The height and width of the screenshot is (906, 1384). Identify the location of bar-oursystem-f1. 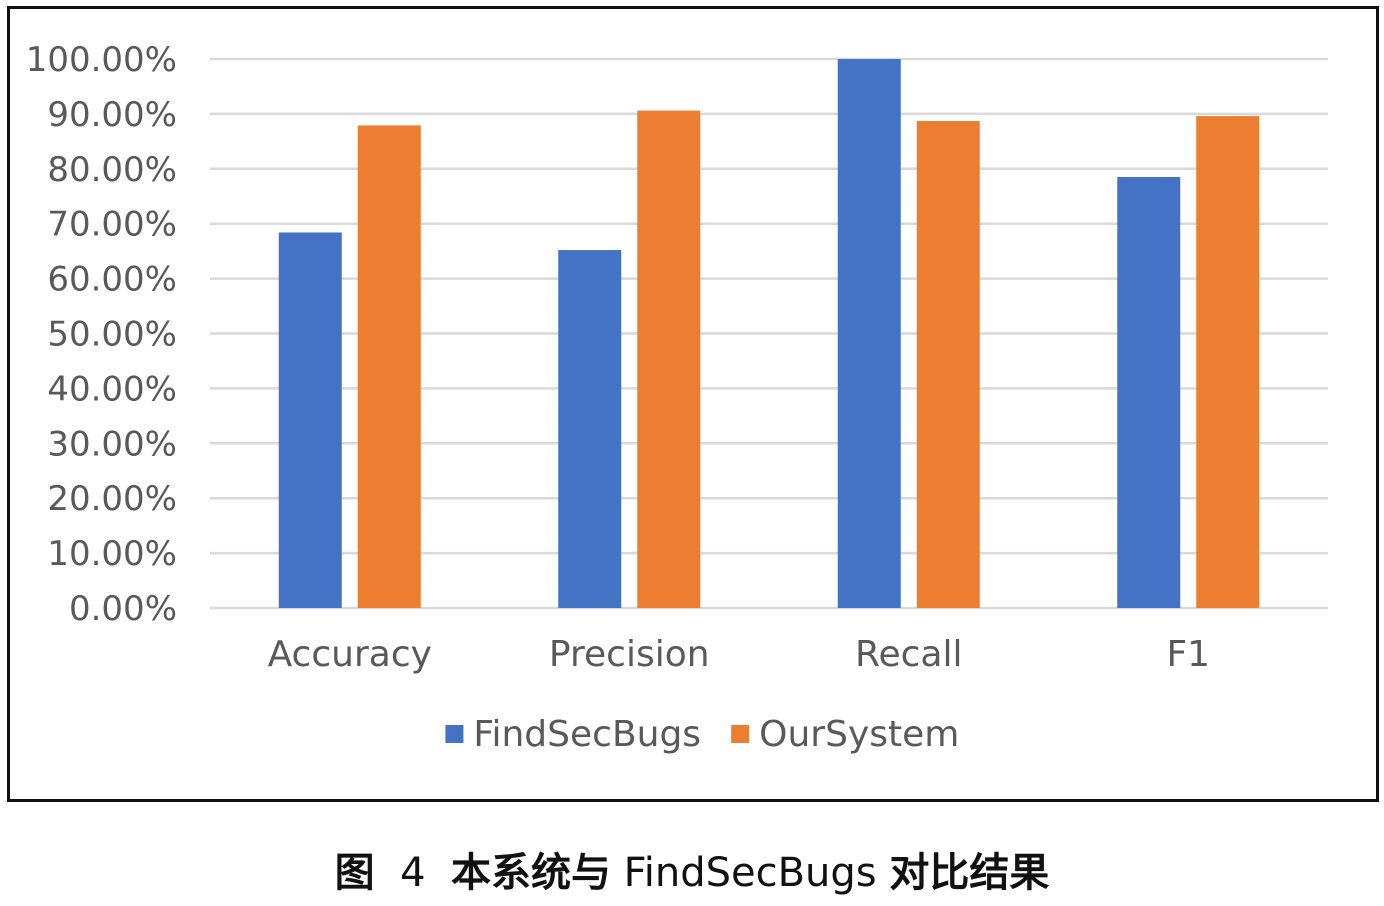
(1228, 362).